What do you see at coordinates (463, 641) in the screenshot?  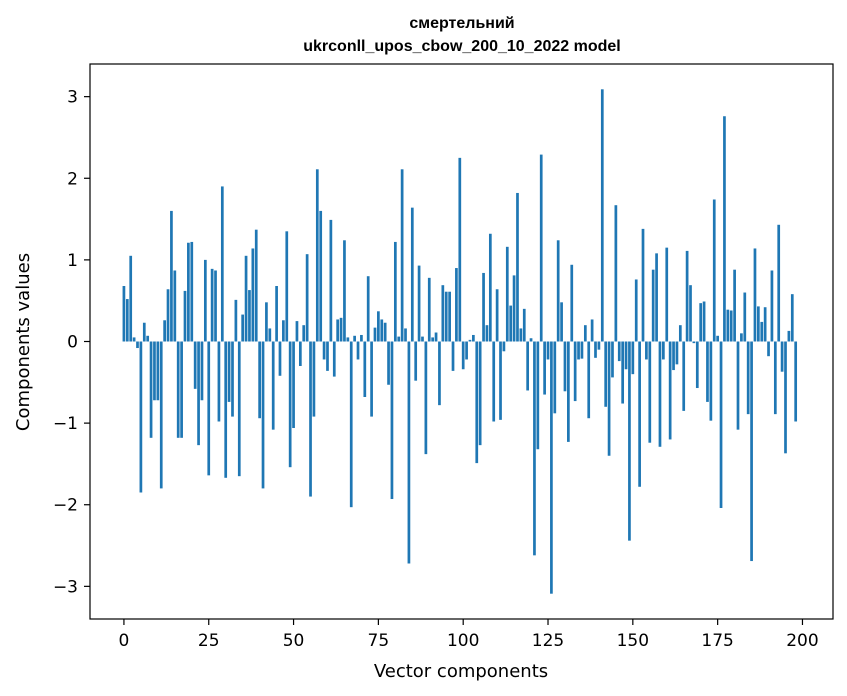 I see `x-tick-label: 100` at bounding box center [463, 641].